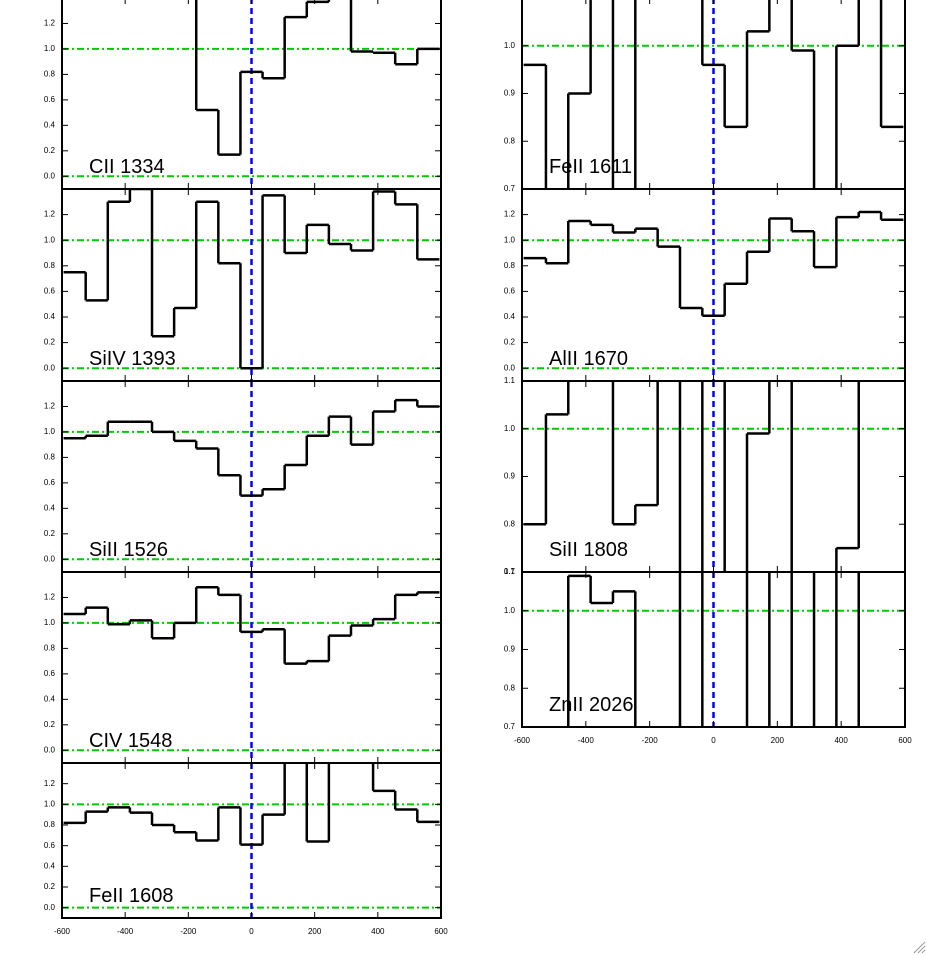 This screenshot has width=927, height=955. I want to click on panel-label: SiIV 1393, so click(132, 359).